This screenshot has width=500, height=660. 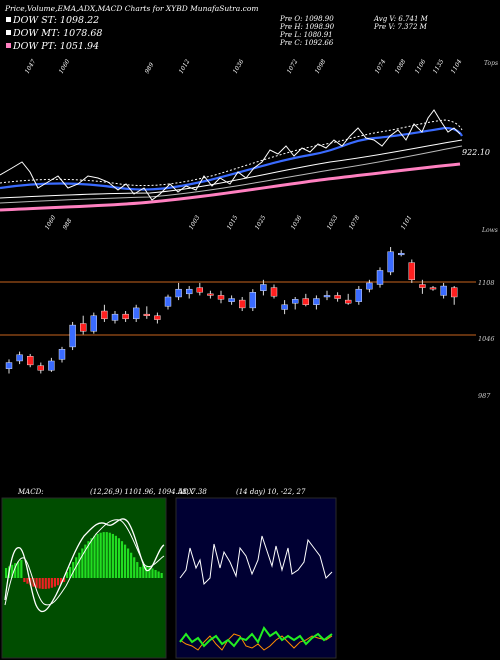 What do you see at coordinates (401, 19) in the screenshot?
I see `avg-volume: Avg V: 6.741 M` at bounding box center [401, 19].